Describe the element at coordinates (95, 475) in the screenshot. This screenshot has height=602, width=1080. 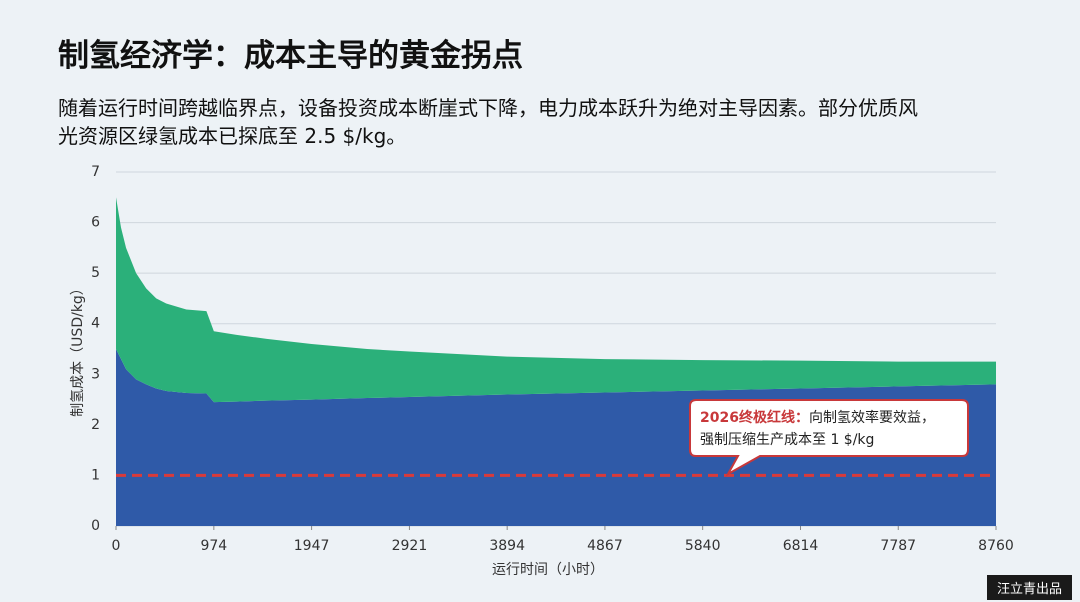
I see `y-tick-label: 1` at that location.